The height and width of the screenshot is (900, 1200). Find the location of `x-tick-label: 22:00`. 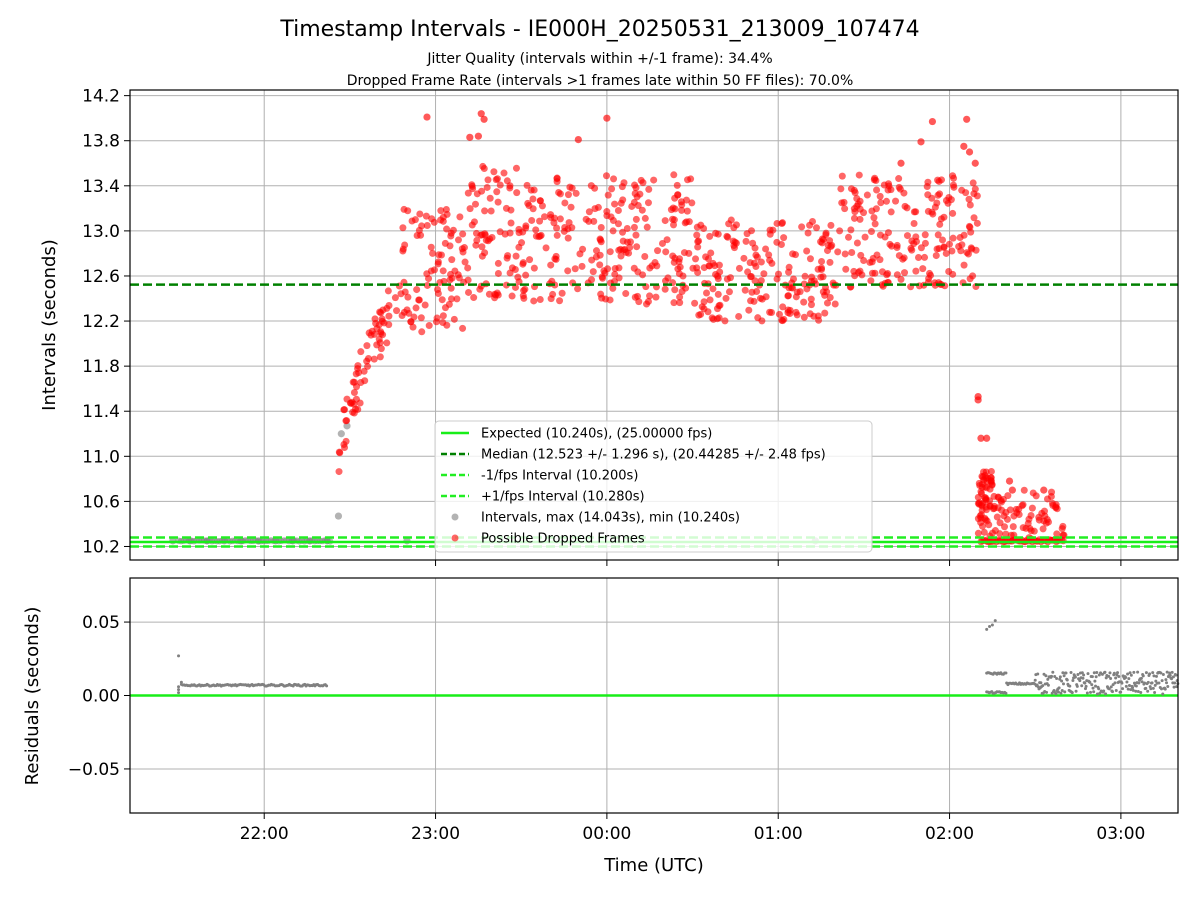

x-tick-label: 22:00 is located at coordinates (264, 834).